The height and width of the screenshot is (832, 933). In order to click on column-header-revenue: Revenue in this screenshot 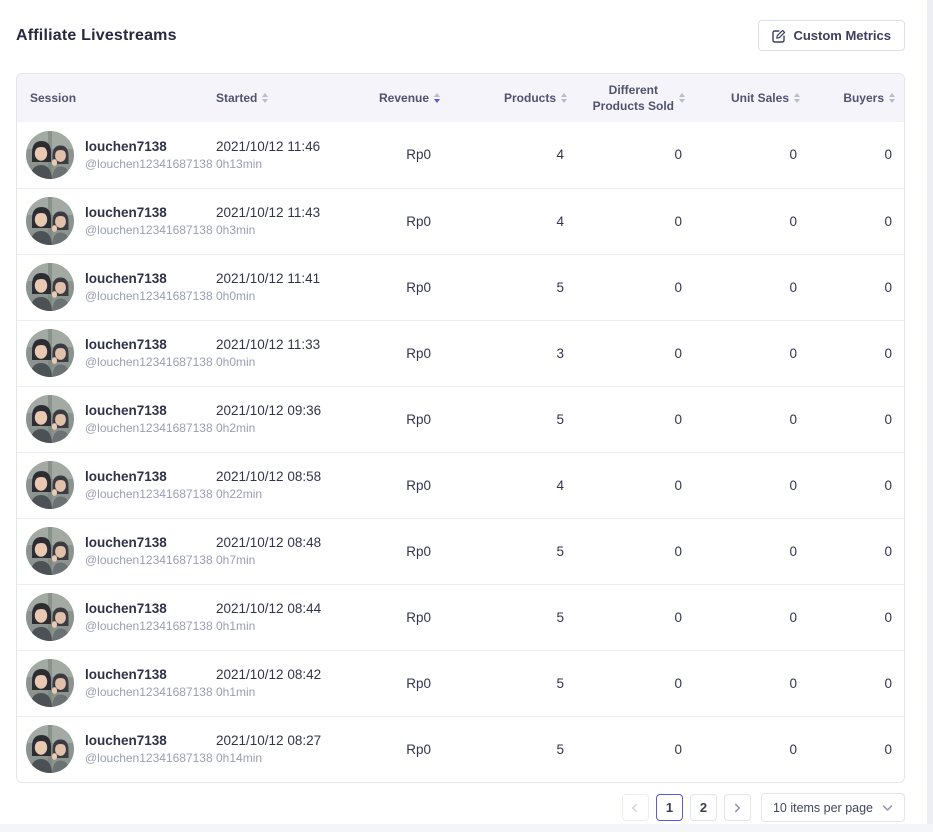, I will do `click(404, 98)`.